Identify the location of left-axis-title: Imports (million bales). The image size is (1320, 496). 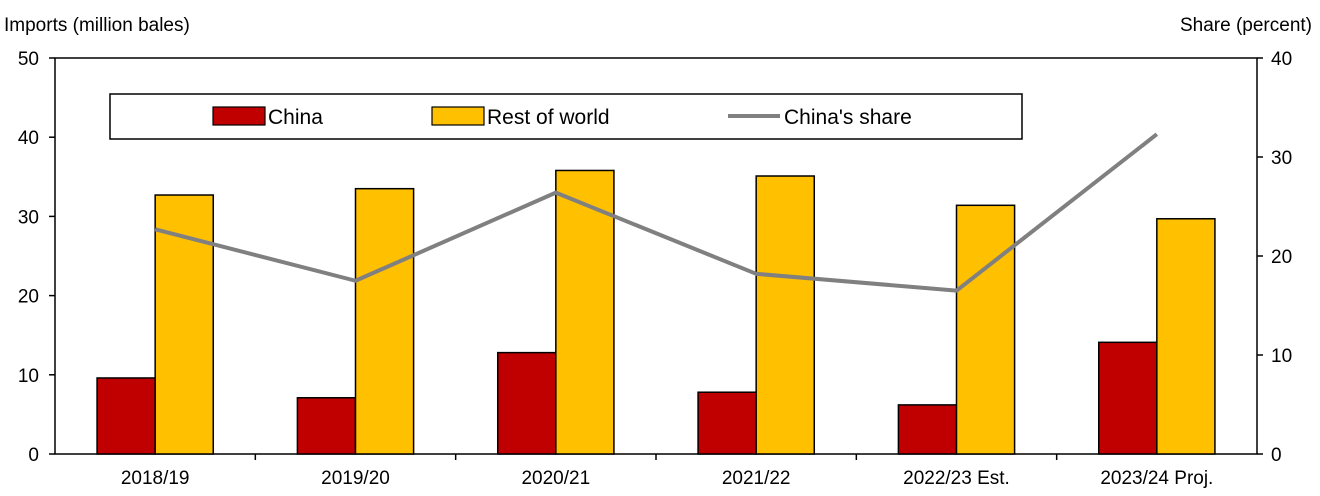
(97, 25).